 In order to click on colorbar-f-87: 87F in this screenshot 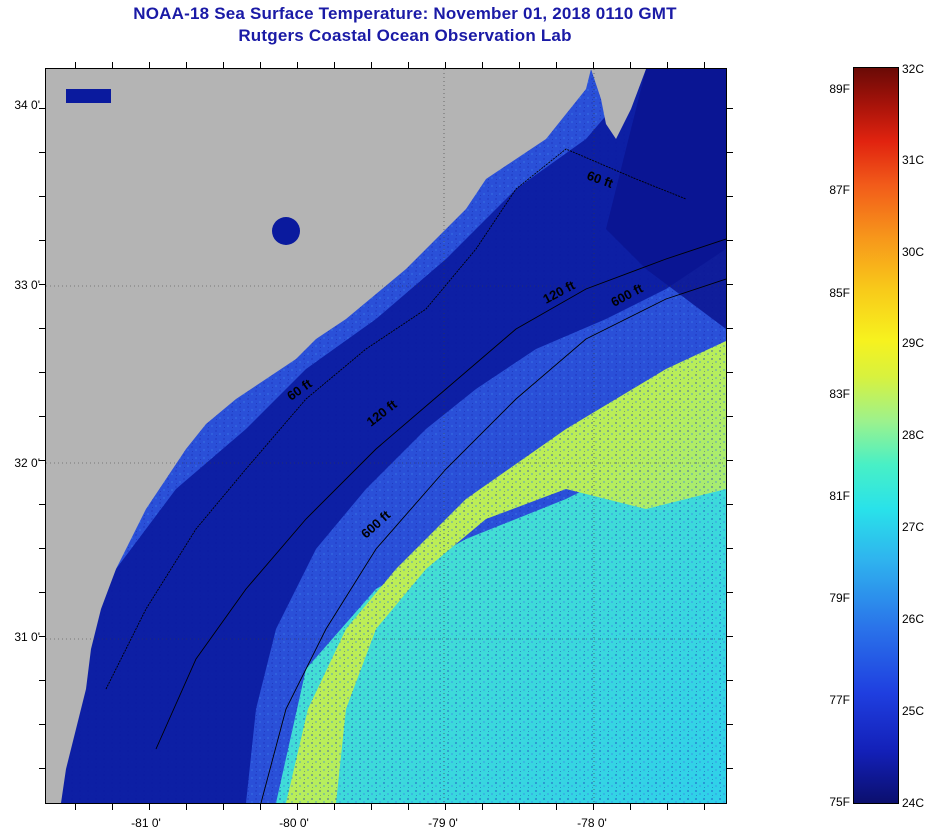, I will do `click(839, 190)`.